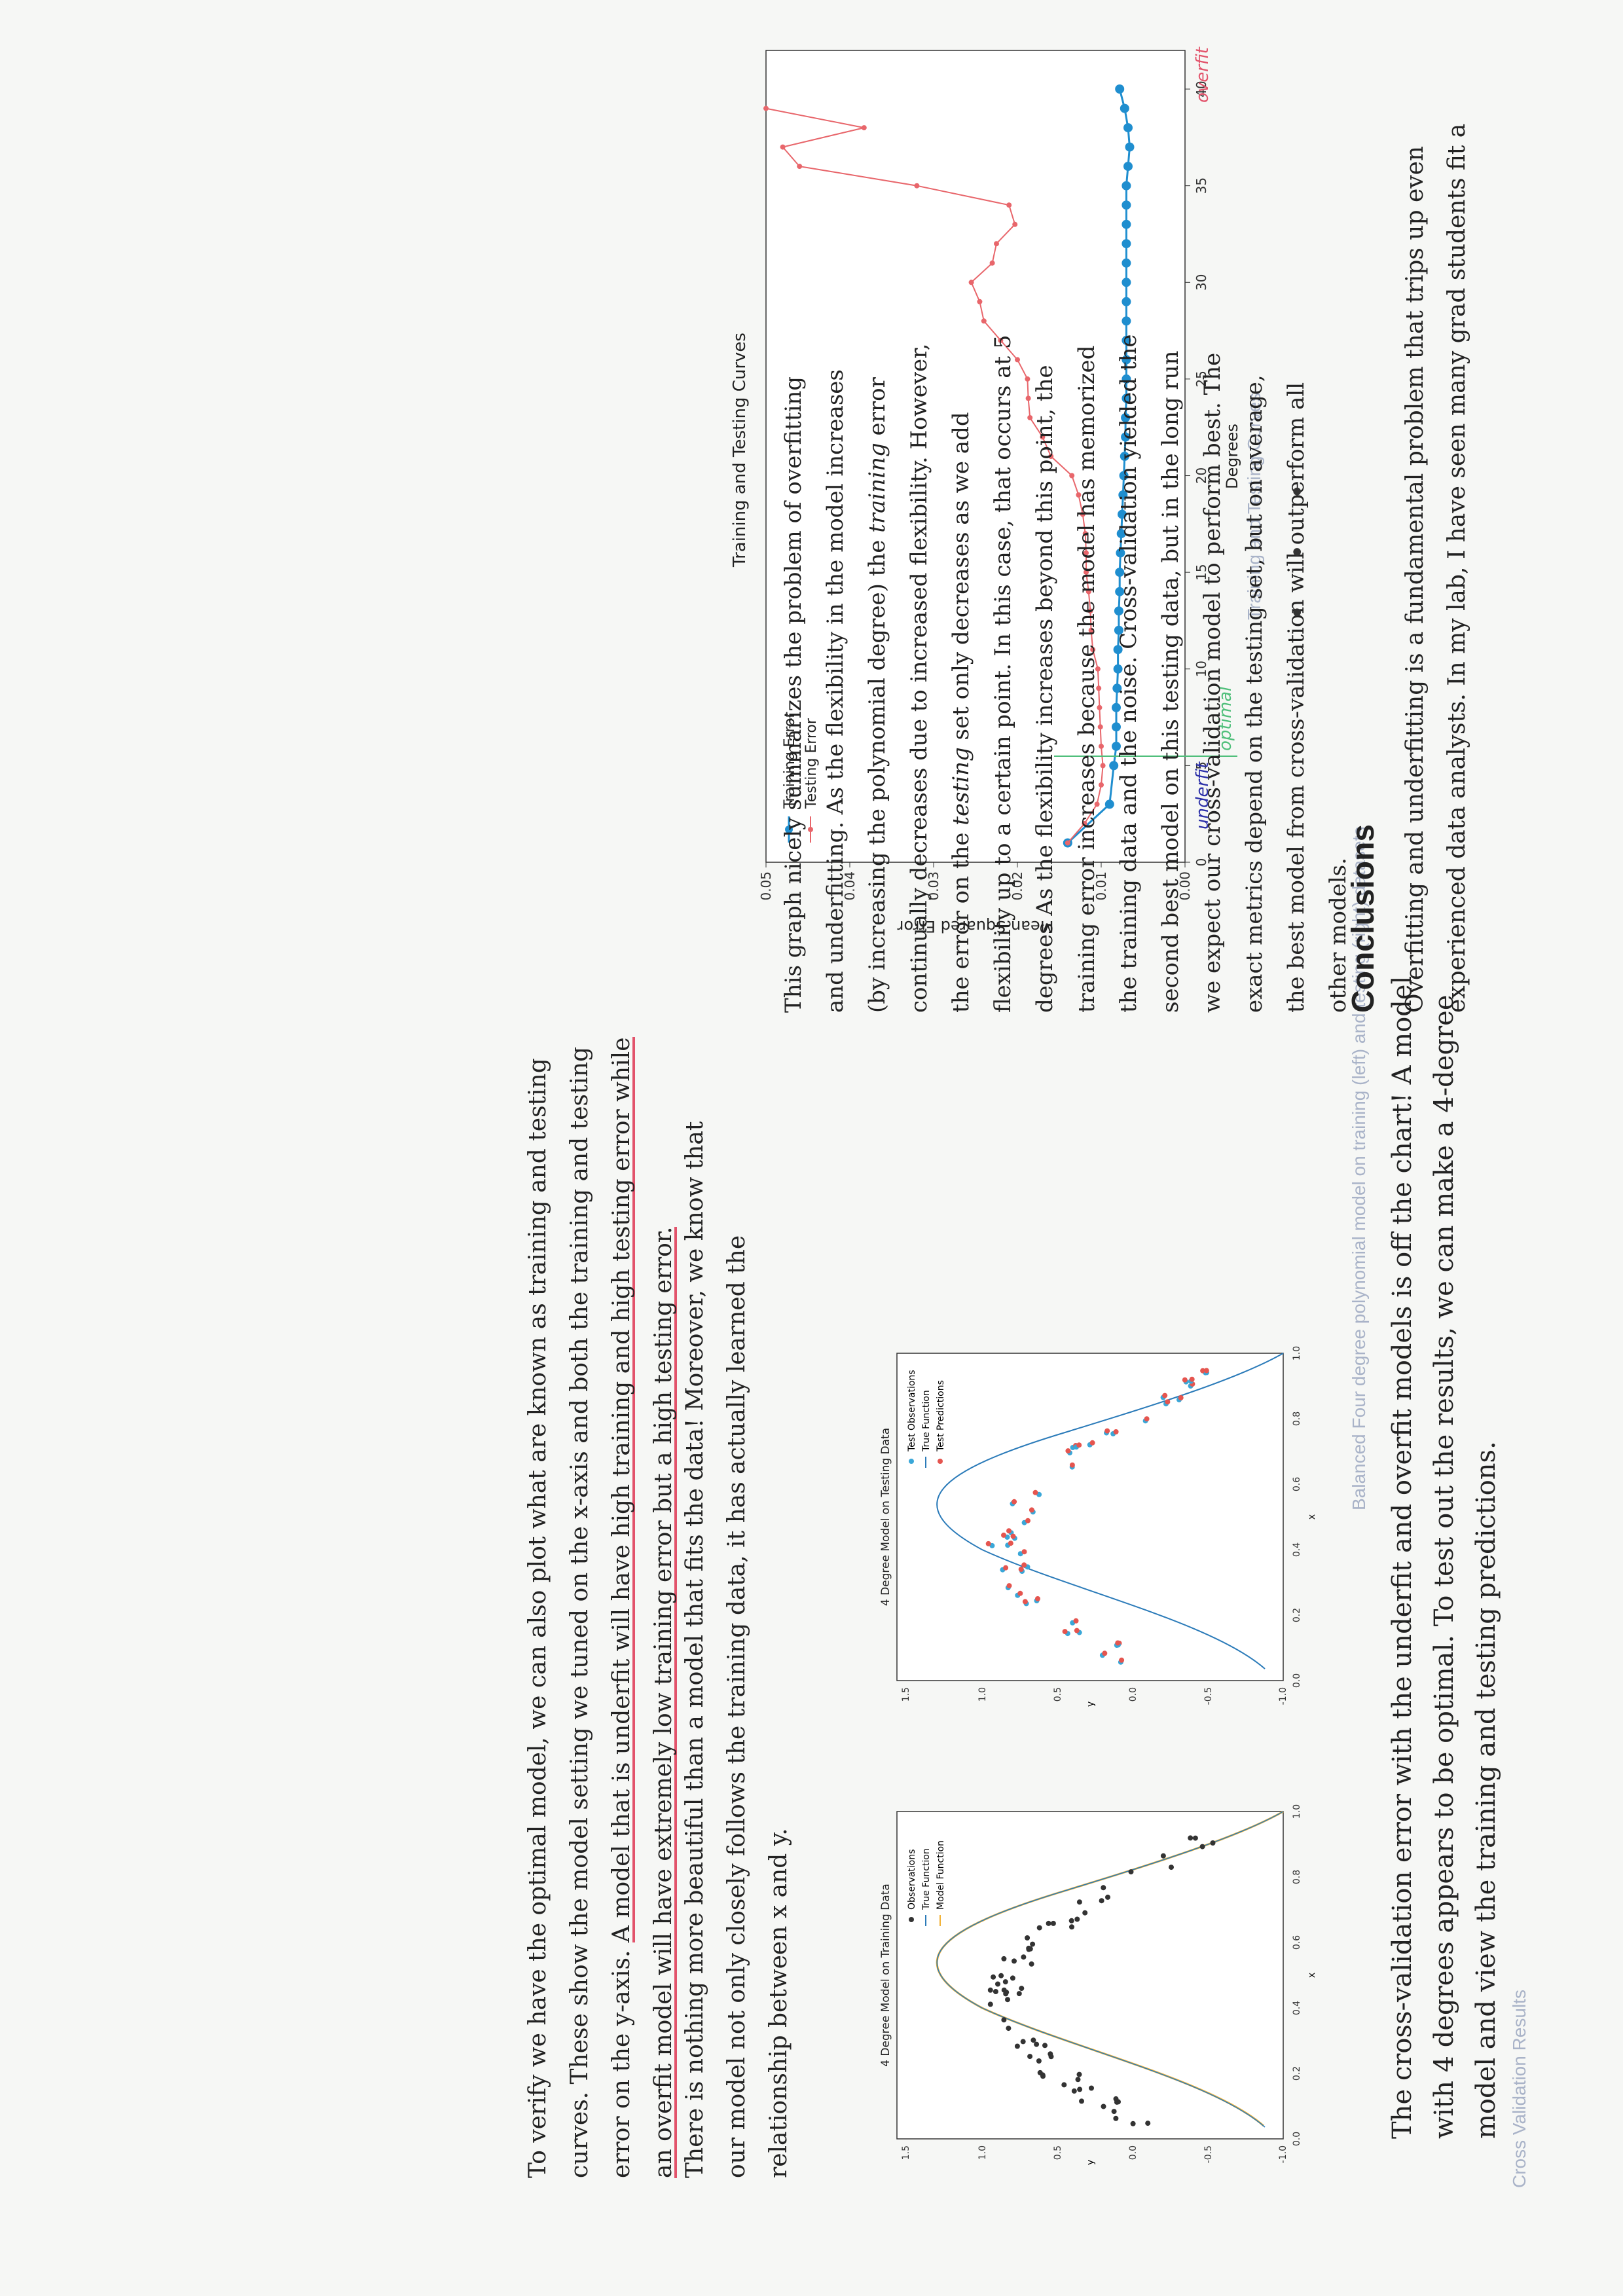 Image resolution: width=1623 pixels, height=2296 pixels. Describe the element at coordinates (850, 886) in the screenshot. I see `curve-y-tick: 0.04` at that location.